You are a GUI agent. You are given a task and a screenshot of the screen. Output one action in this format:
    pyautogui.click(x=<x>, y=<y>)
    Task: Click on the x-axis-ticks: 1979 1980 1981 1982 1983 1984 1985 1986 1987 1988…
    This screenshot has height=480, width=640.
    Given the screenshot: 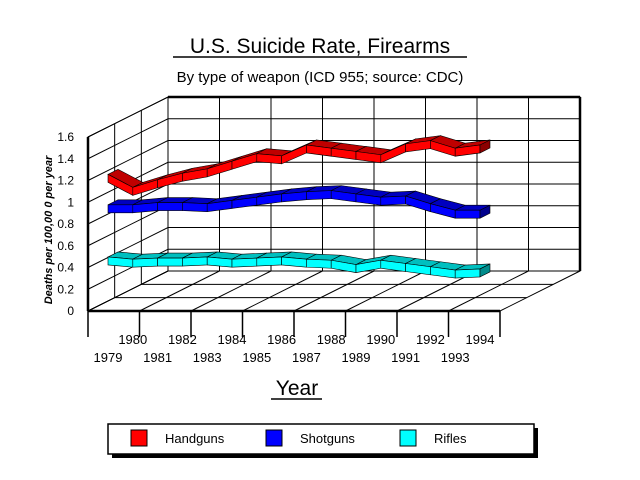 What is the action you would take?
    pyautogui.click(x=294, y=338)
    